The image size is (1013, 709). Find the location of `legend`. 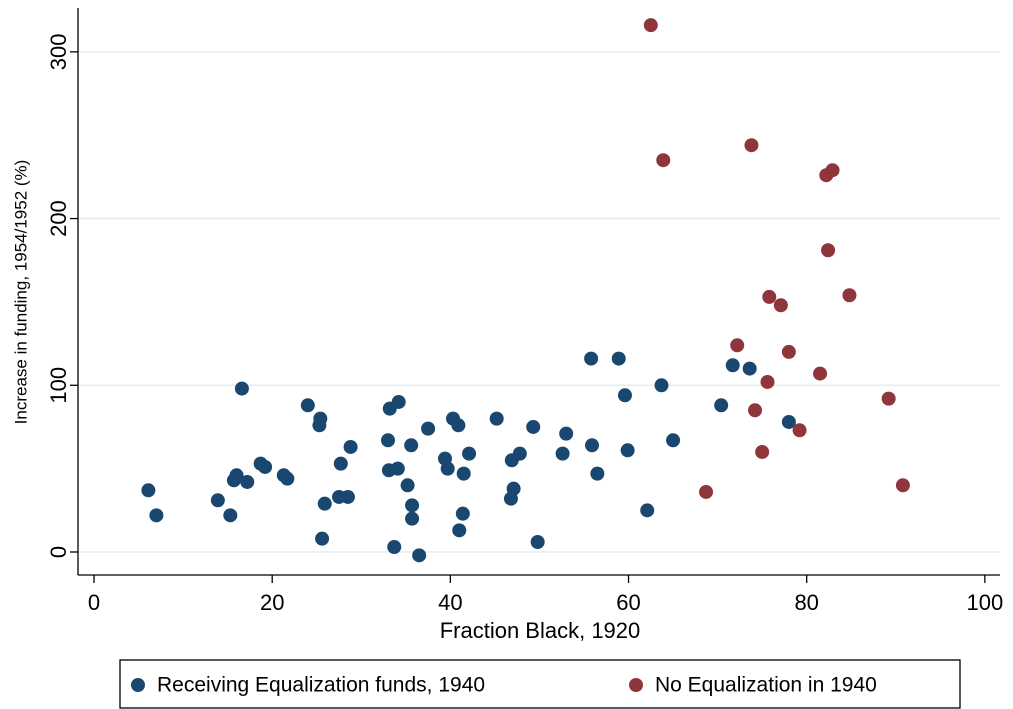

legend is located at coordinates (540, 684).